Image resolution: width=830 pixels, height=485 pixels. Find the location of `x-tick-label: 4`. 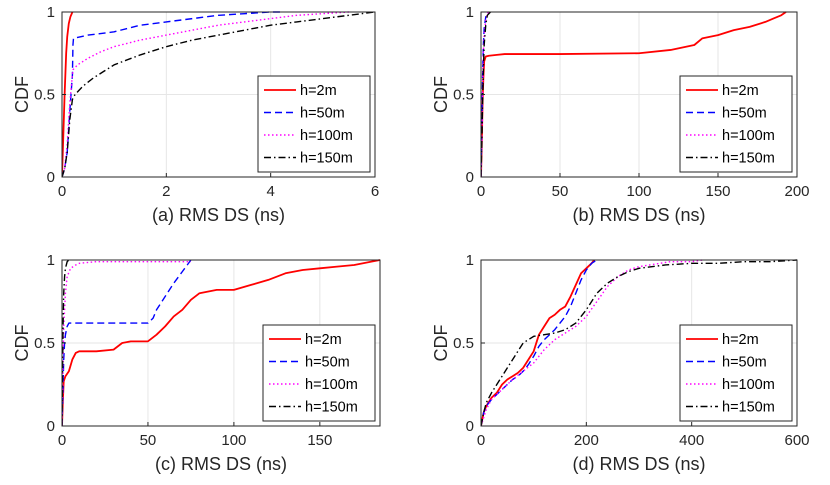

x-tick-label: 4 is located at coordinates (270, 191).